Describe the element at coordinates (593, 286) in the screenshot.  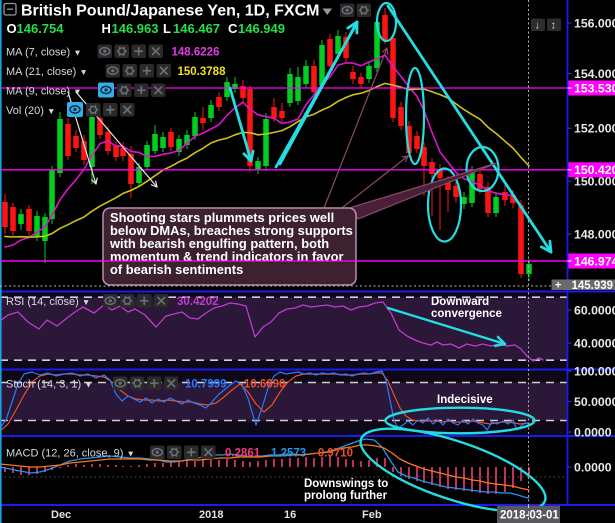
I see `svg-text: 145.939` at that location.